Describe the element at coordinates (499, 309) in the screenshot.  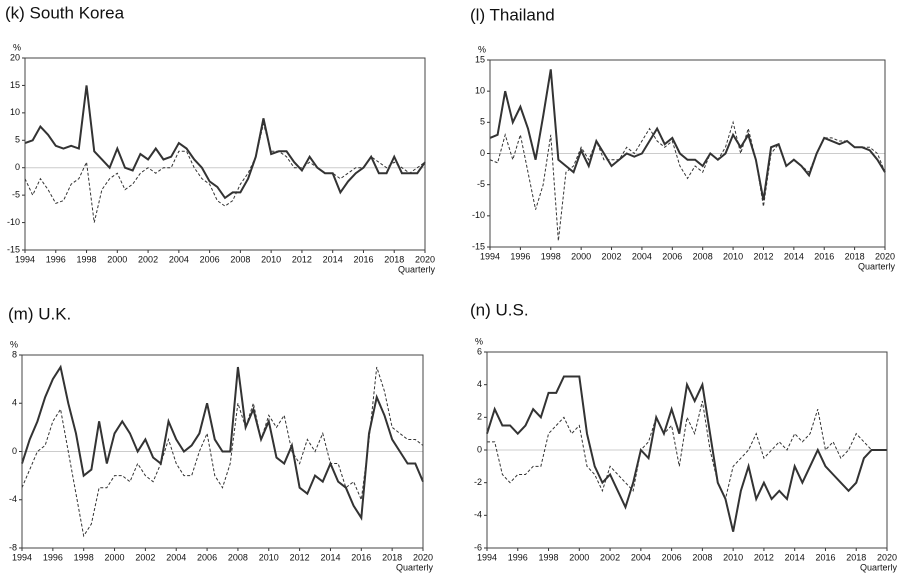
I see `panel-title: (n) U.S.` at that location.